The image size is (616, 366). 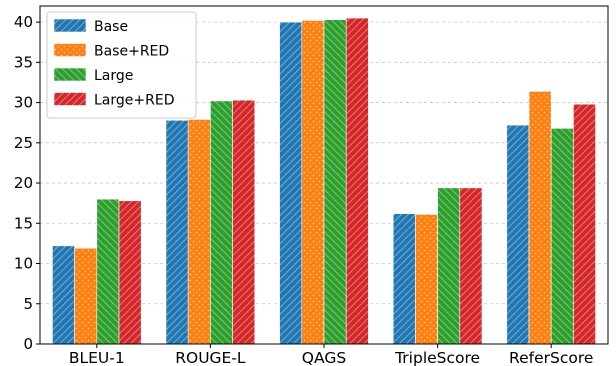 What do you see at coordinates (584, 224) in the screenshot?
I see `bar-large-red-referscore` at bounding box center [584, 224].